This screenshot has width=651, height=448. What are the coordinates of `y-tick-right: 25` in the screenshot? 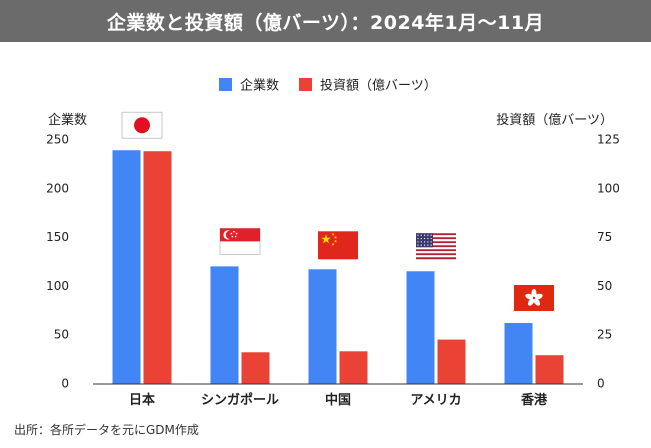 It's located at (604, 335).